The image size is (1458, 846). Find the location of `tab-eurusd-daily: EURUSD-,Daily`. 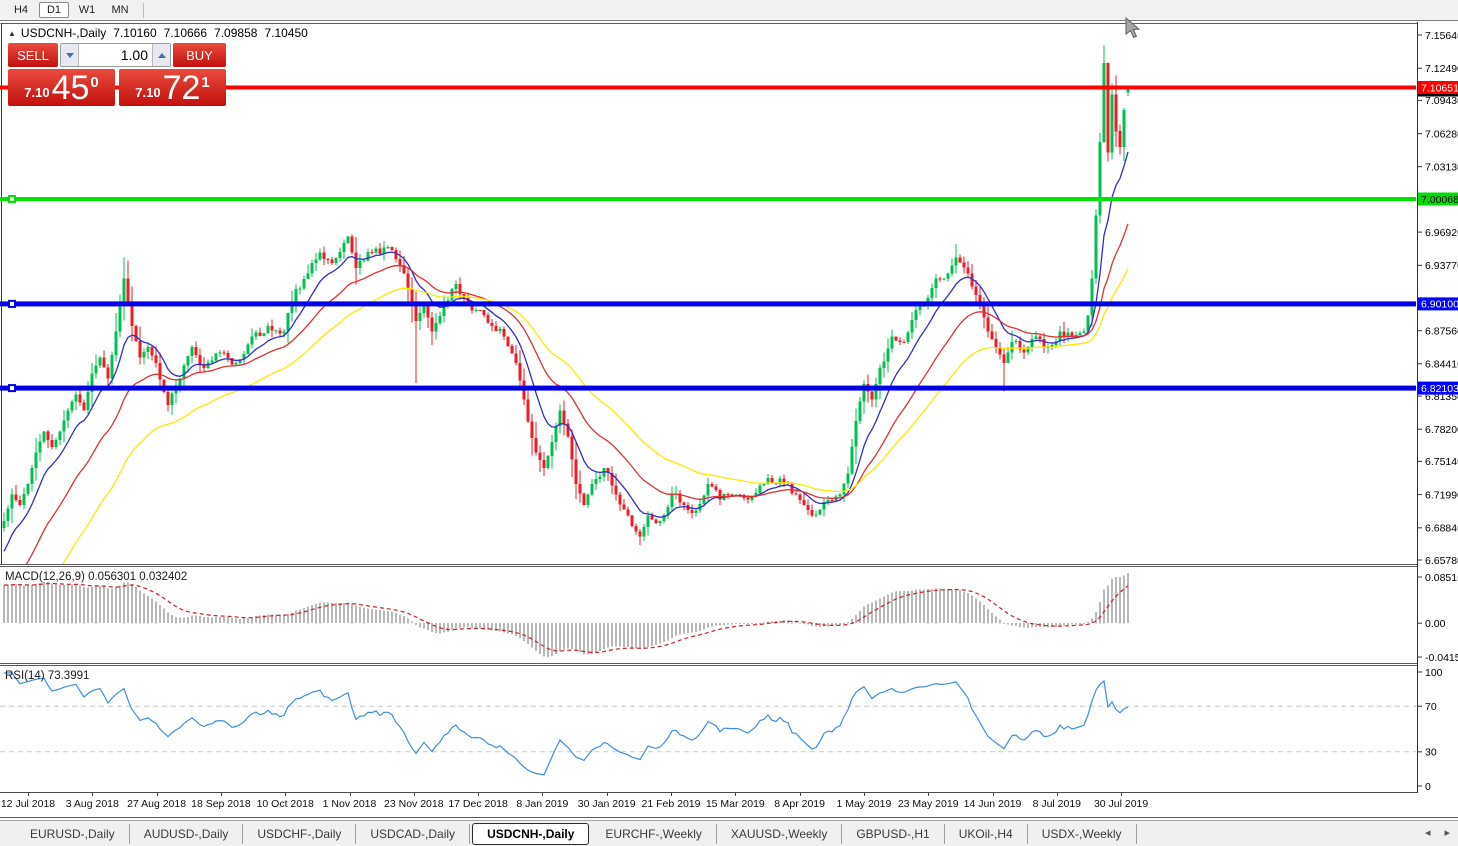

tab-eurusd-daily: EURUSD-,Daily is located at coordinates (73, 833).